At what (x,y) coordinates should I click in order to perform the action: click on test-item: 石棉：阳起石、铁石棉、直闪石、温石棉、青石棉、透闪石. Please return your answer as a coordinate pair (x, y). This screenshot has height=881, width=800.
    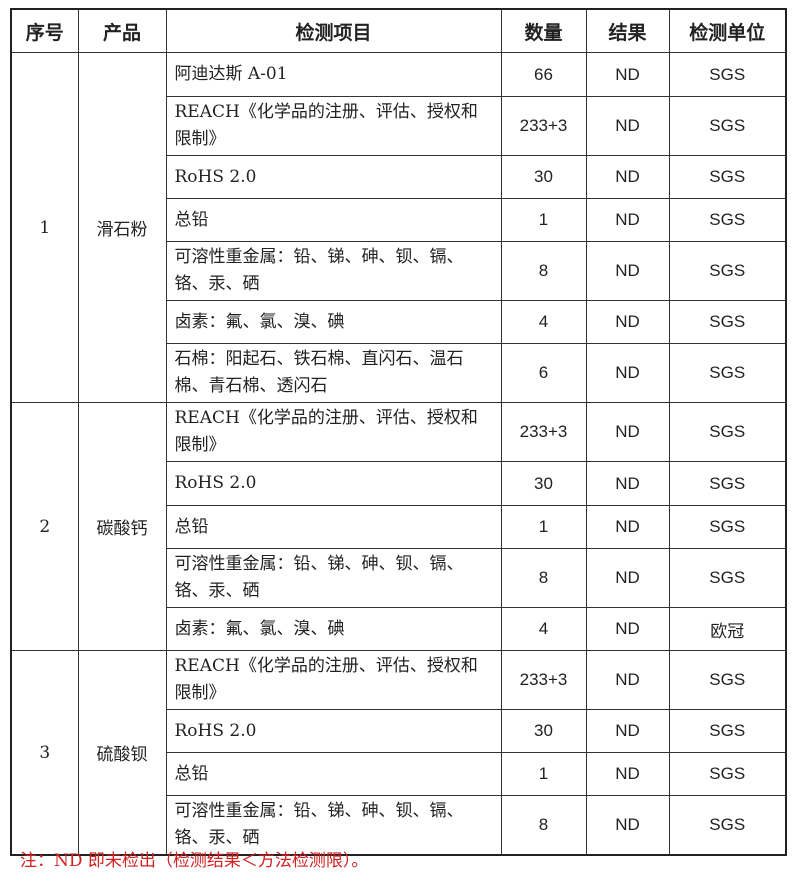
    Looking at the image, I should click on (333, 373).